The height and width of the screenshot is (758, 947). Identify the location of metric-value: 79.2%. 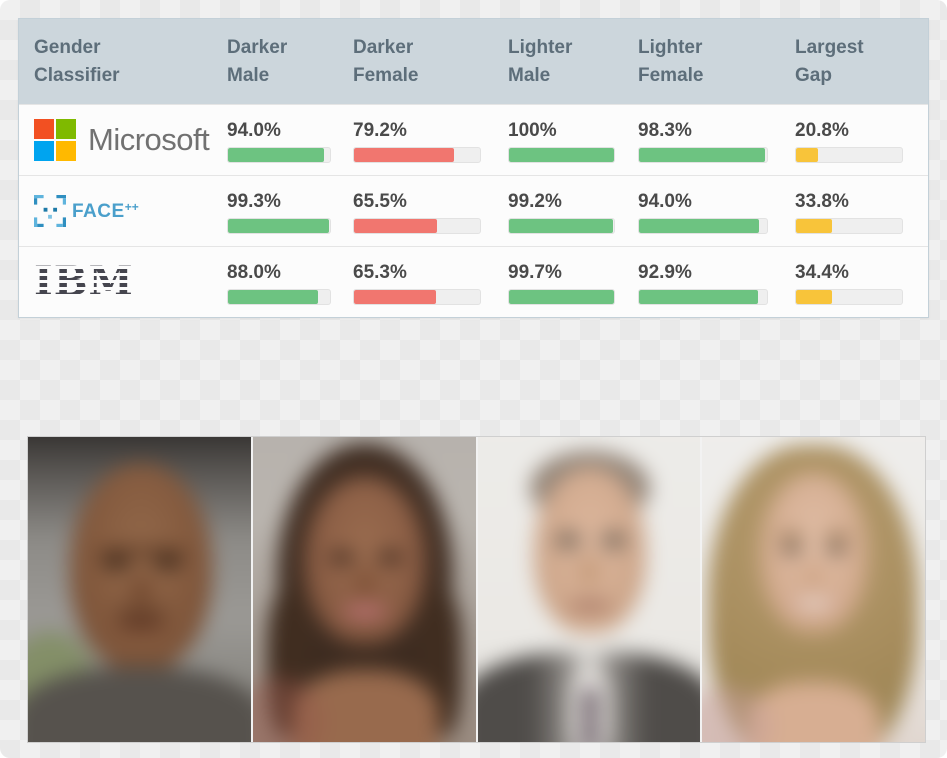
(380, 130).